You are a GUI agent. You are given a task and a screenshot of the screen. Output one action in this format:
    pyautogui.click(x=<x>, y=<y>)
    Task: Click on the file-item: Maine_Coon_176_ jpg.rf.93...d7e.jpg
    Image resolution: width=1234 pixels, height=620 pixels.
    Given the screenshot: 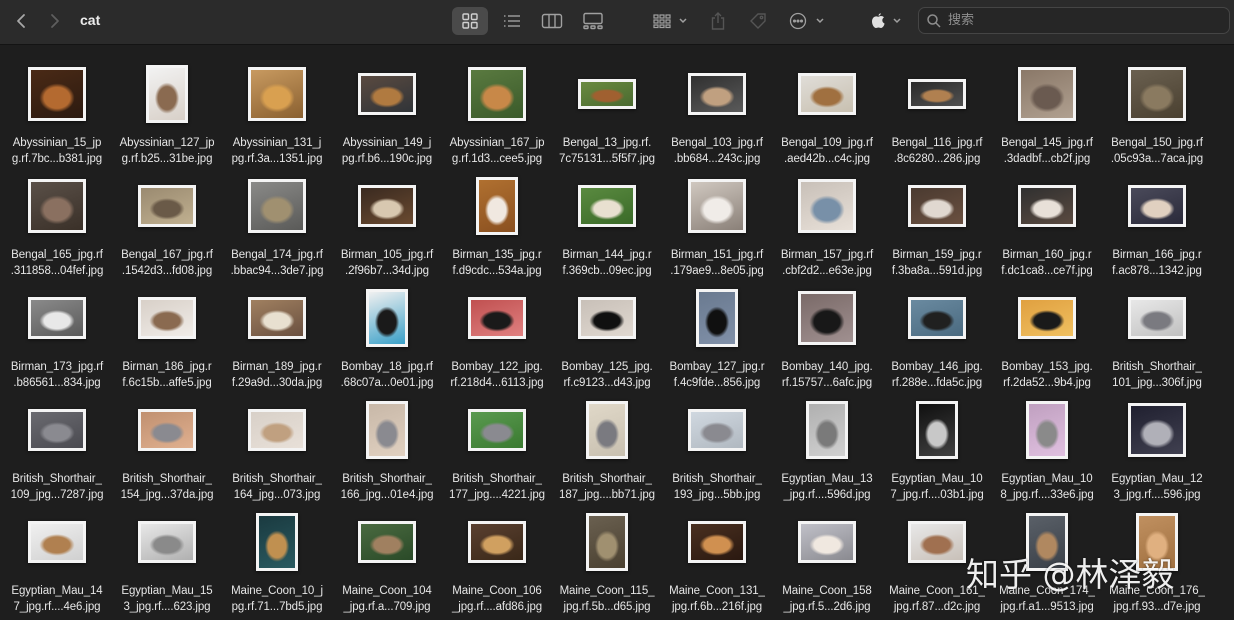 What is the action you would take?
    pyautogui.click(x=1157, y=555)
    